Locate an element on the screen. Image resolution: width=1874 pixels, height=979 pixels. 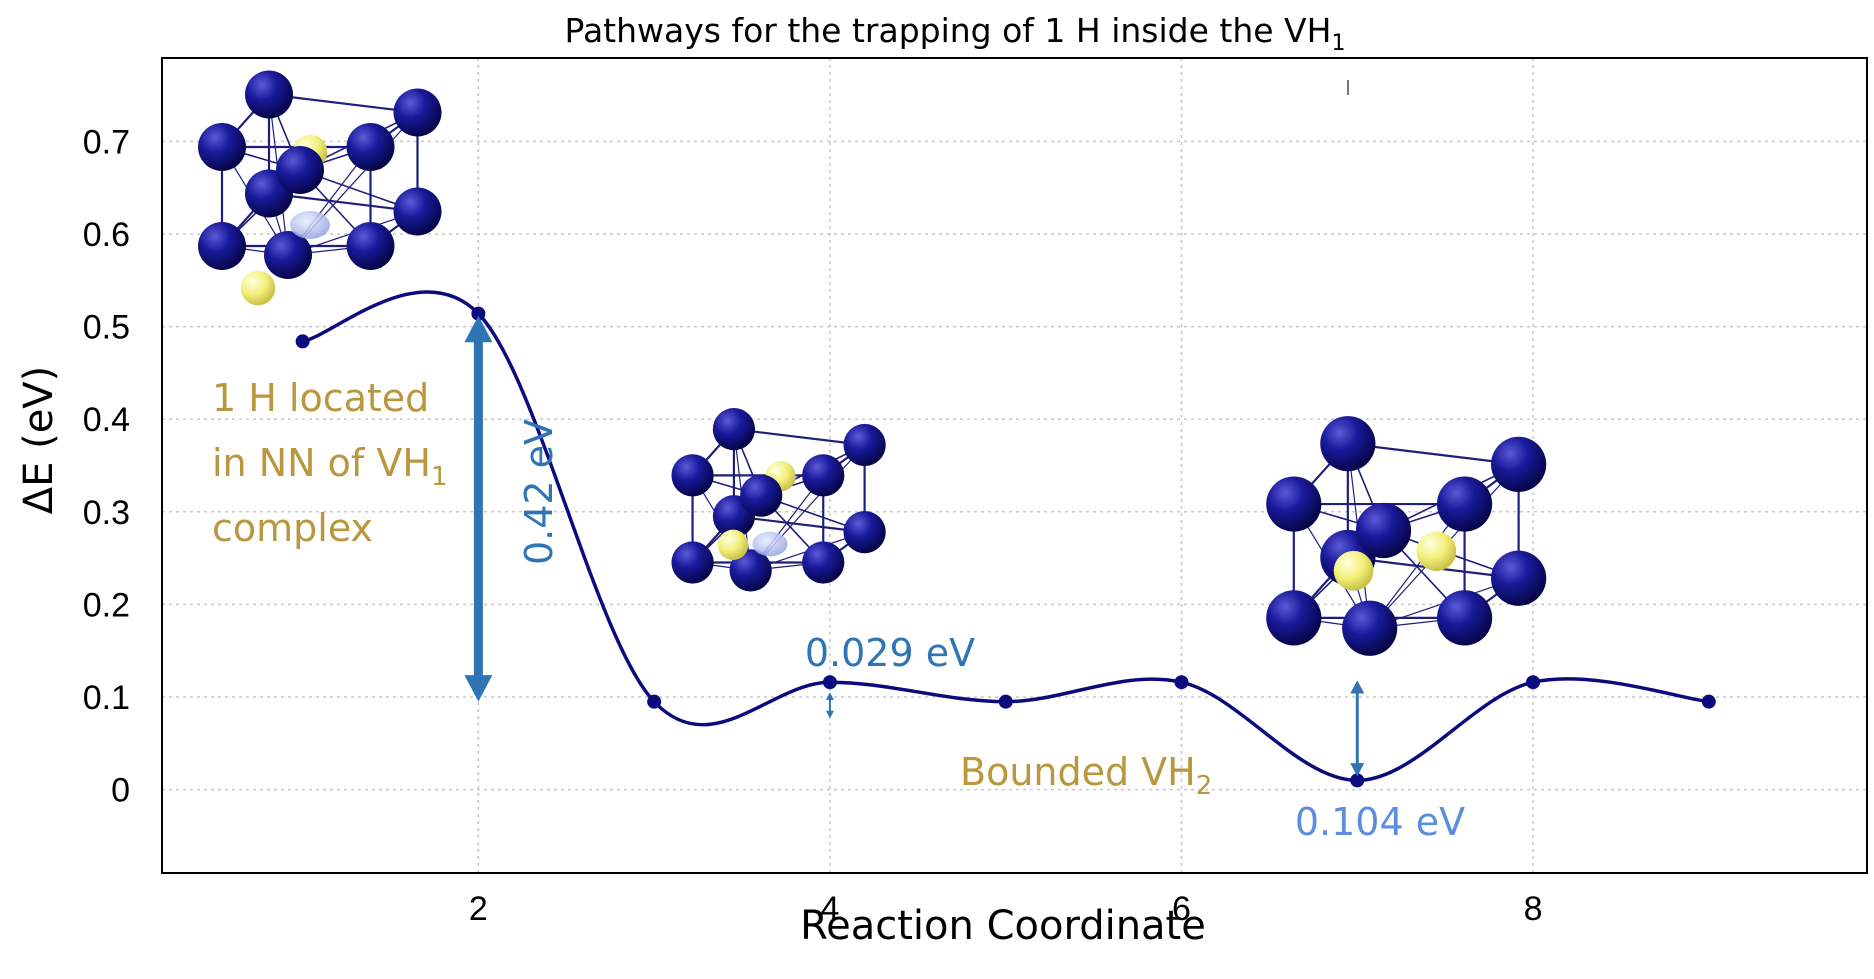
nn-label-line3: complex is located at coordinates (292, 528).